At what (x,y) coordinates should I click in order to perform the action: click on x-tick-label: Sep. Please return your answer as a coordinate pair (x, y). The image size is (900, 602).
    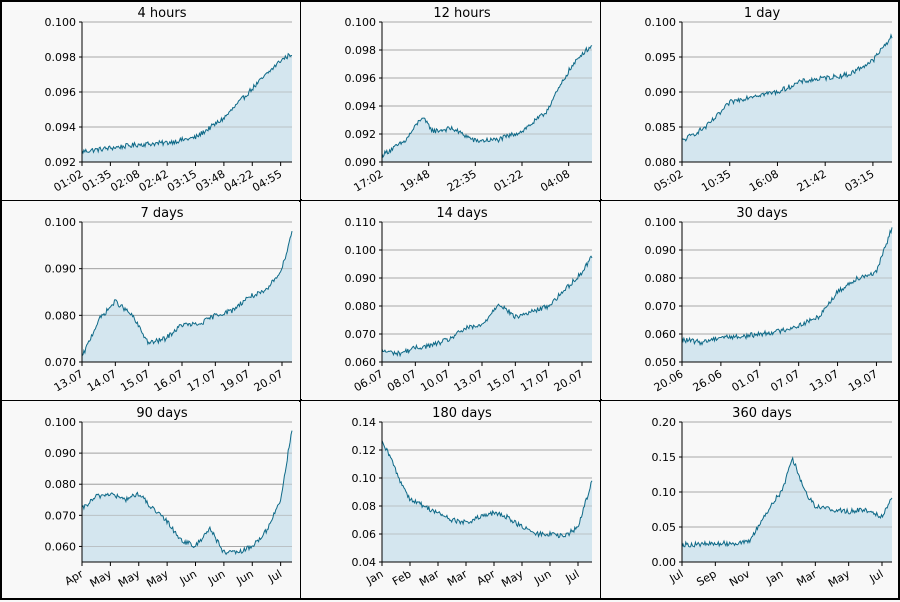
    Looking at the image, I should click on (706, 578).